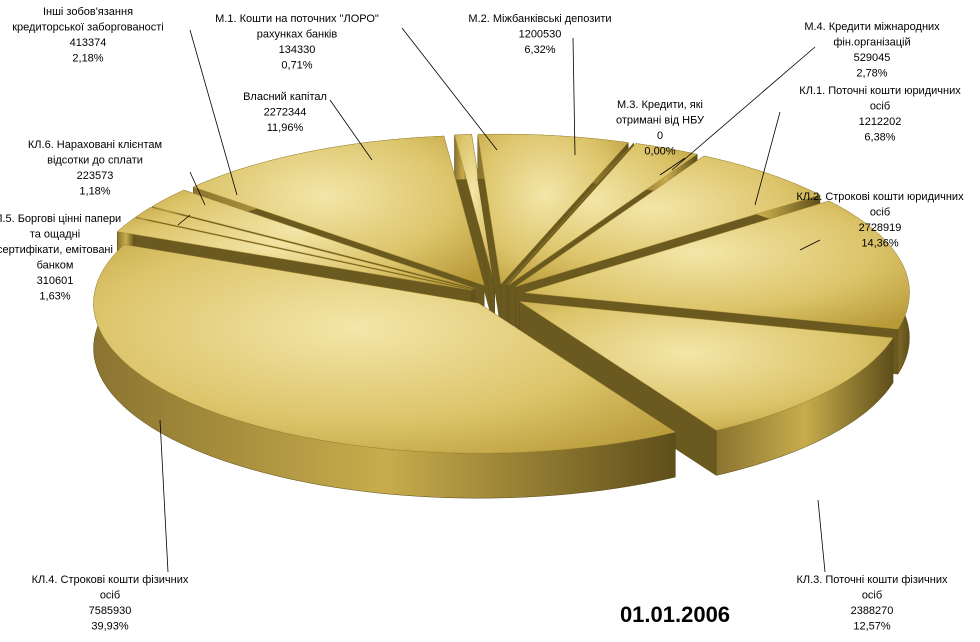  I want to click on slice-label: Власний капітал, so click(285, 97).